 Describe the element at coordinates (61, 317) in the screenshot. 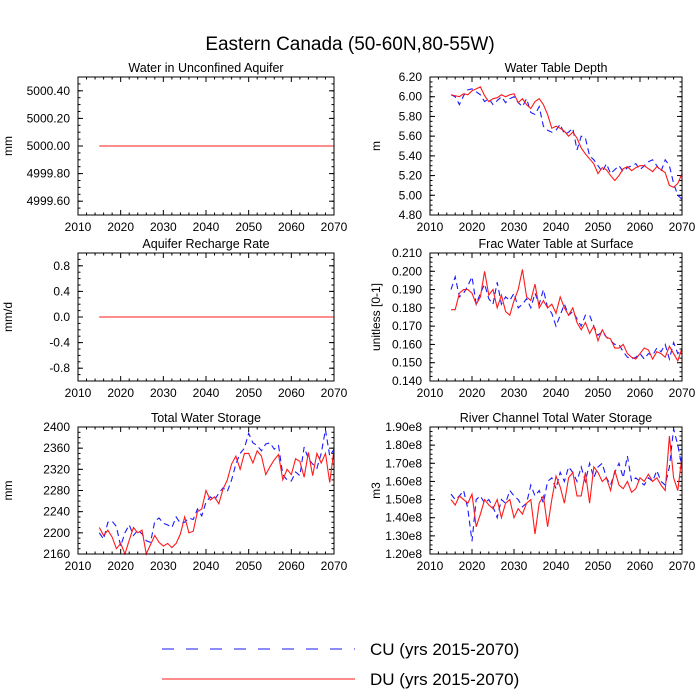

I see `y-tick-label: 0.0` at that location.